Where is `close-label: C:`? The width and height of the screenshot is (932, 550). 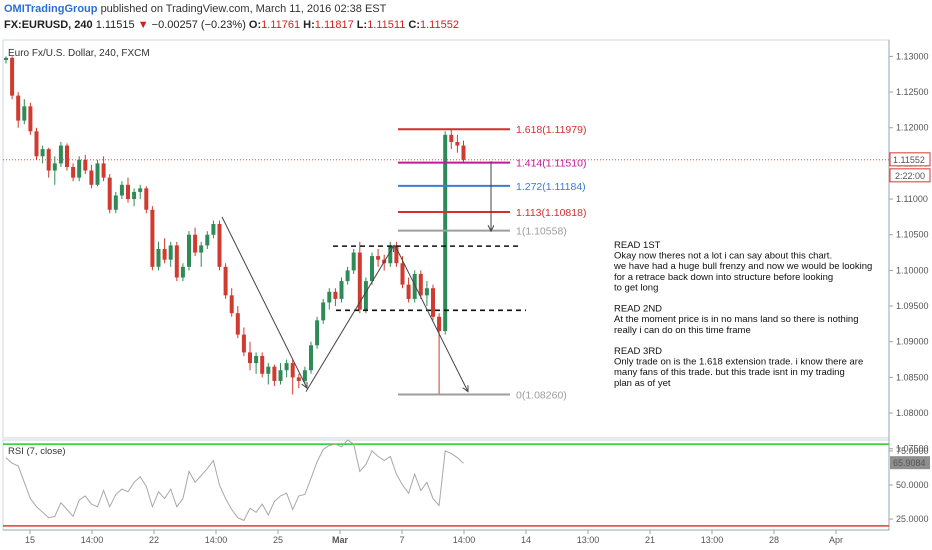
close-label: C: is located at coordinates (414, 25).